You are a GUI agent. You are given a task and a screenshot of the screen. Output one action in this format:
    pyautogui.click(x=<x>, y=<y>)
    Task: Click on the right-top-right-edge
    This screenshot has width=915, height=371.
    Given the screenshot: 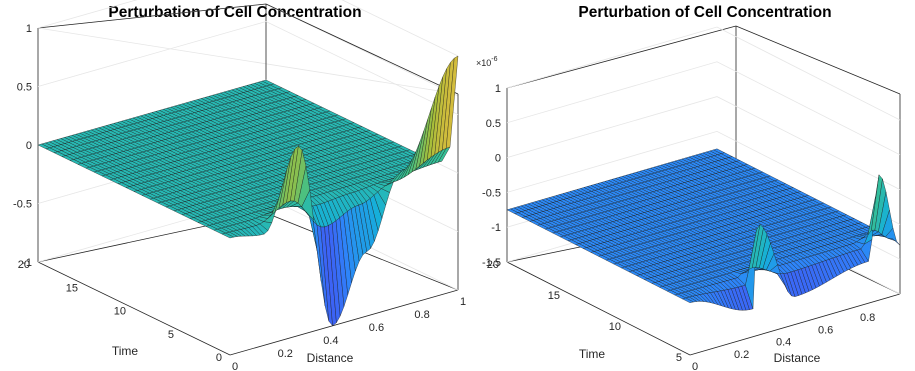 What is the action you would take?
    pyautogui.click(x=818, y=60)
    